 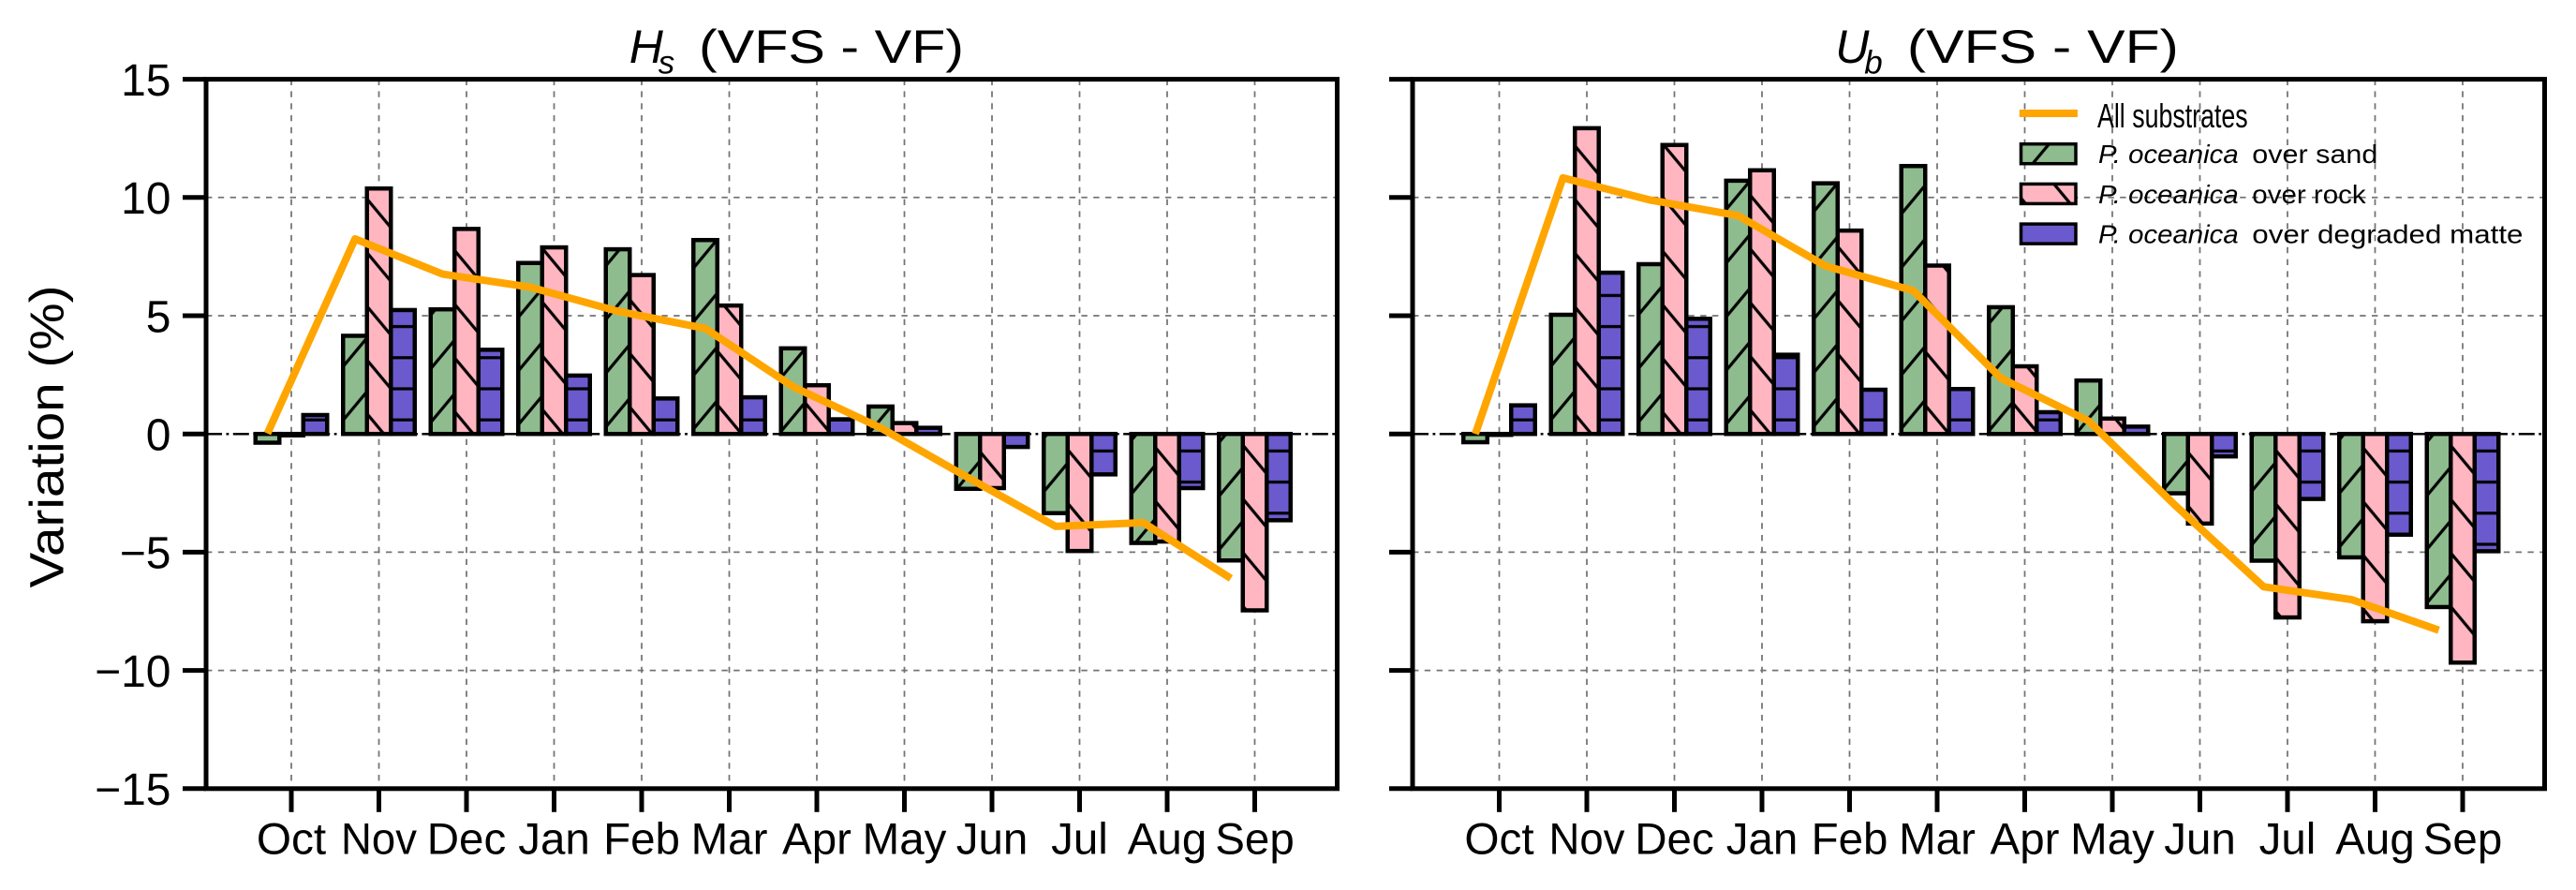 I want to click on svg-text: 0, so click(x=158, y=436).